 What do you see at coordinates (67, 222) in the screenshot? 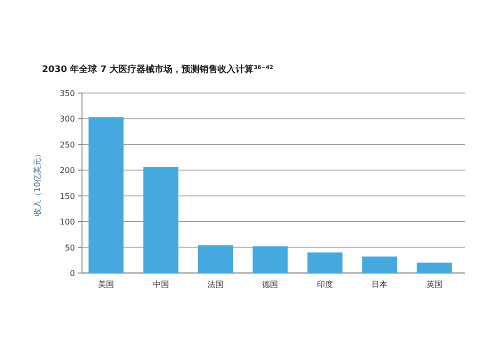
I see `y-tick-label: 100` at bounding box center [67, 222].